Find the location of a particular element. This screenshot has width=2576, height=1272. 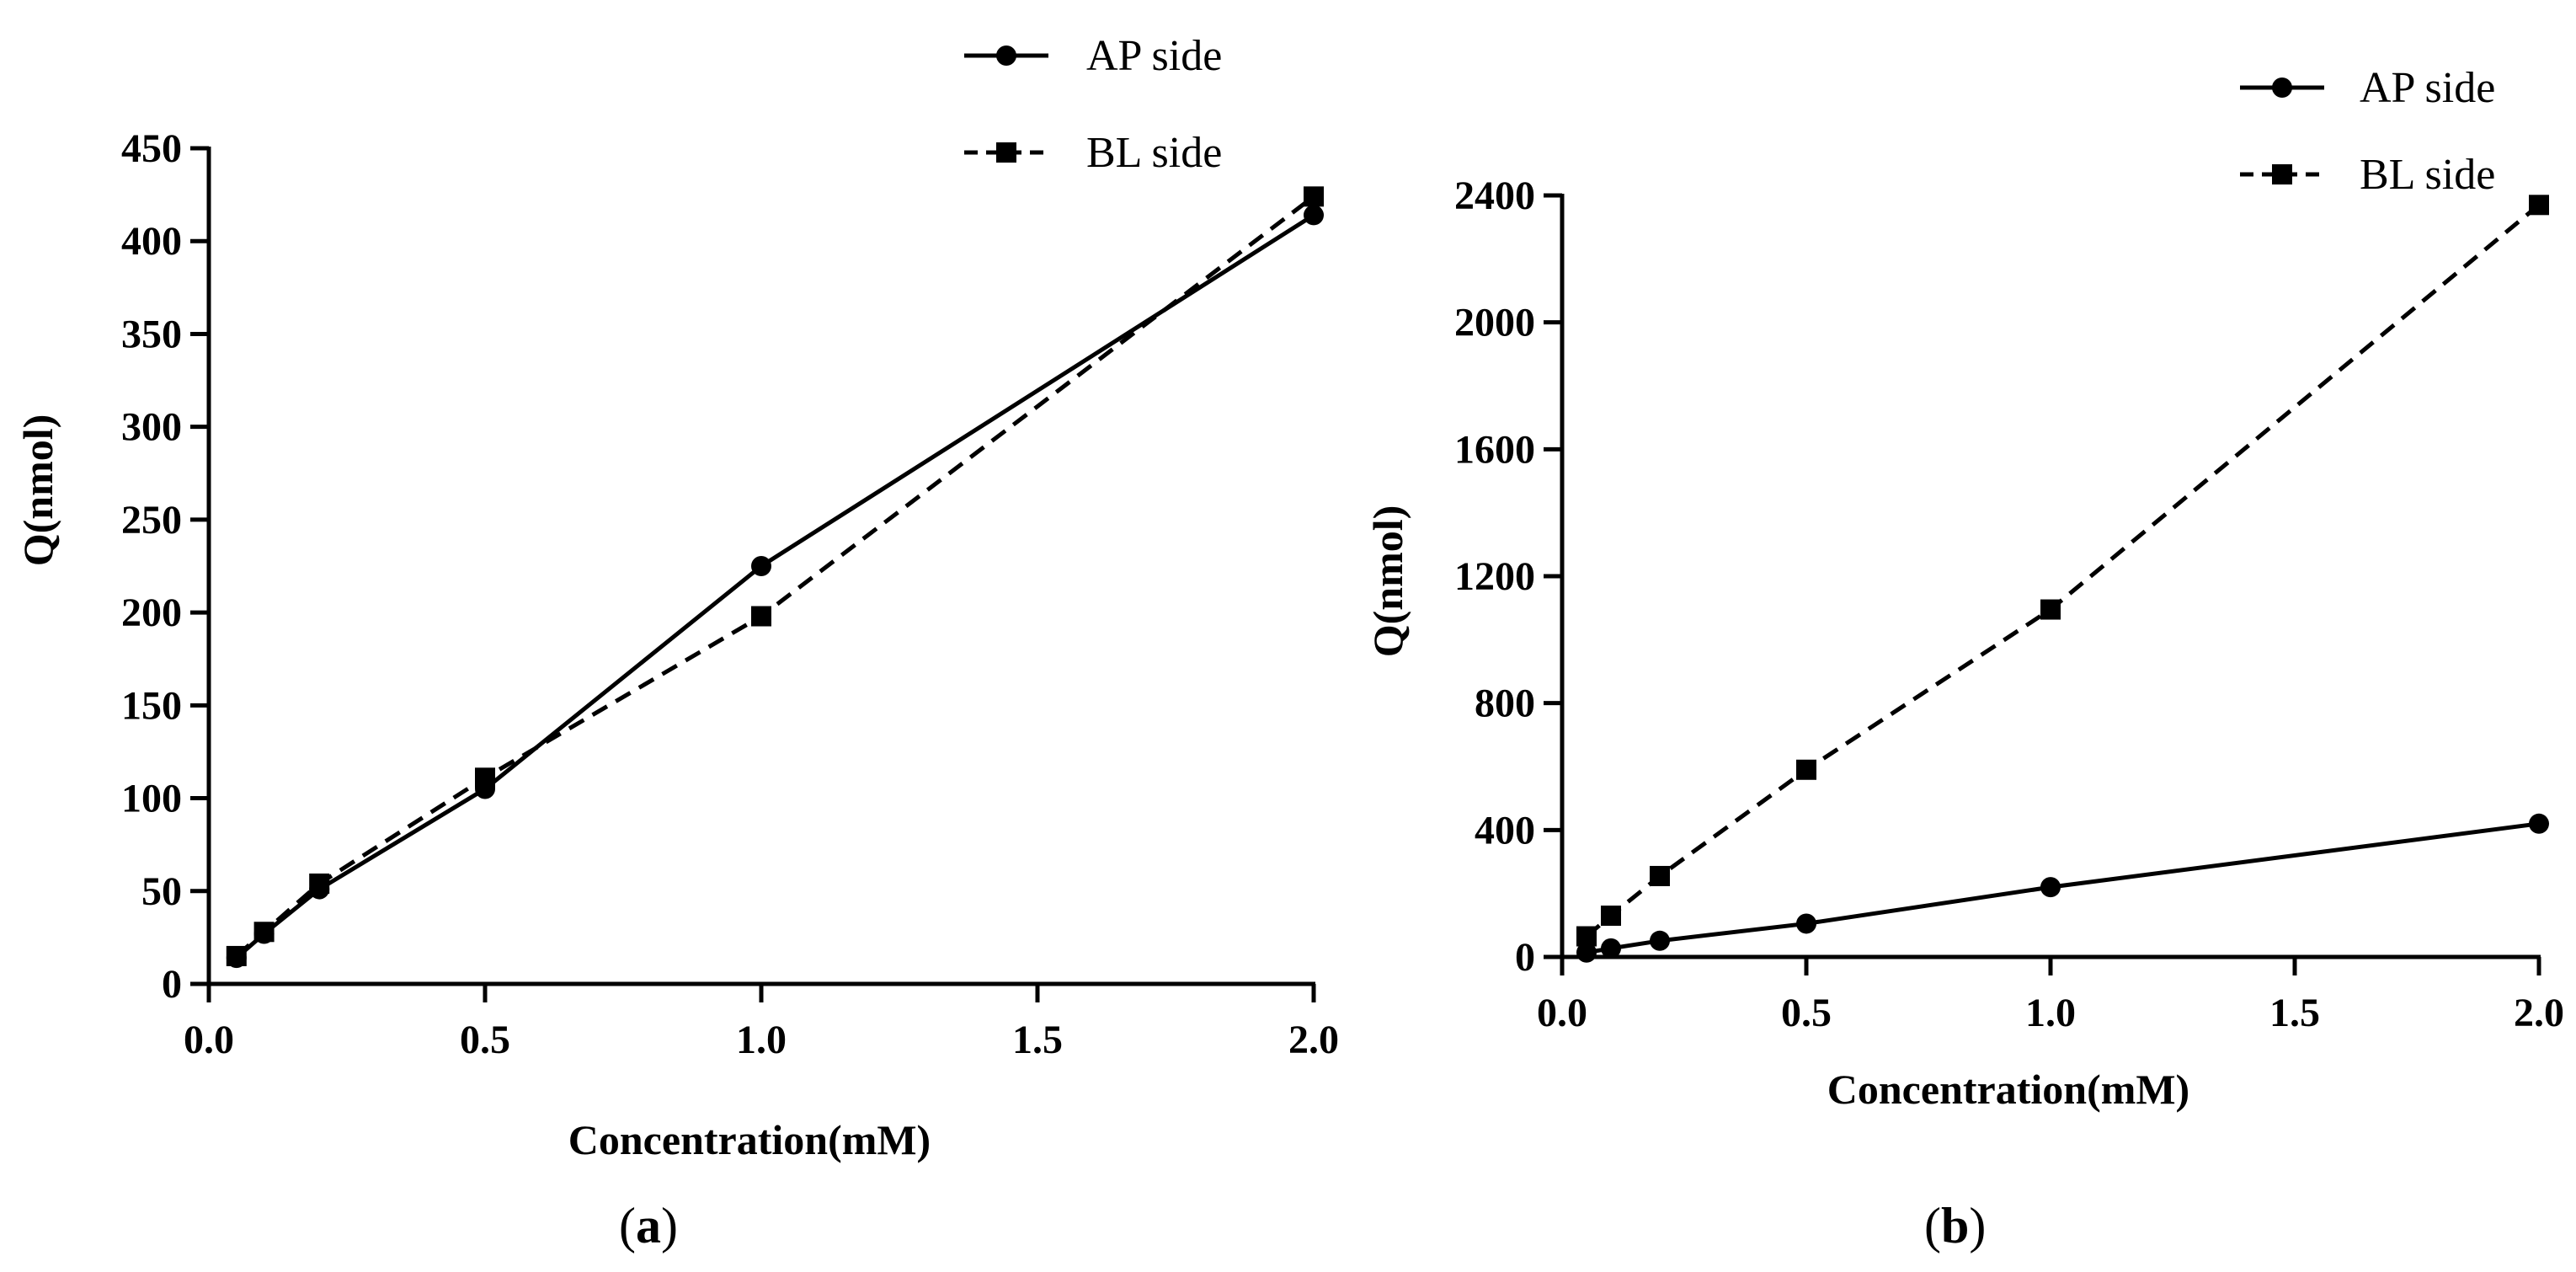

y-tick-label: 1600 is located at coordinates (1494, 450).